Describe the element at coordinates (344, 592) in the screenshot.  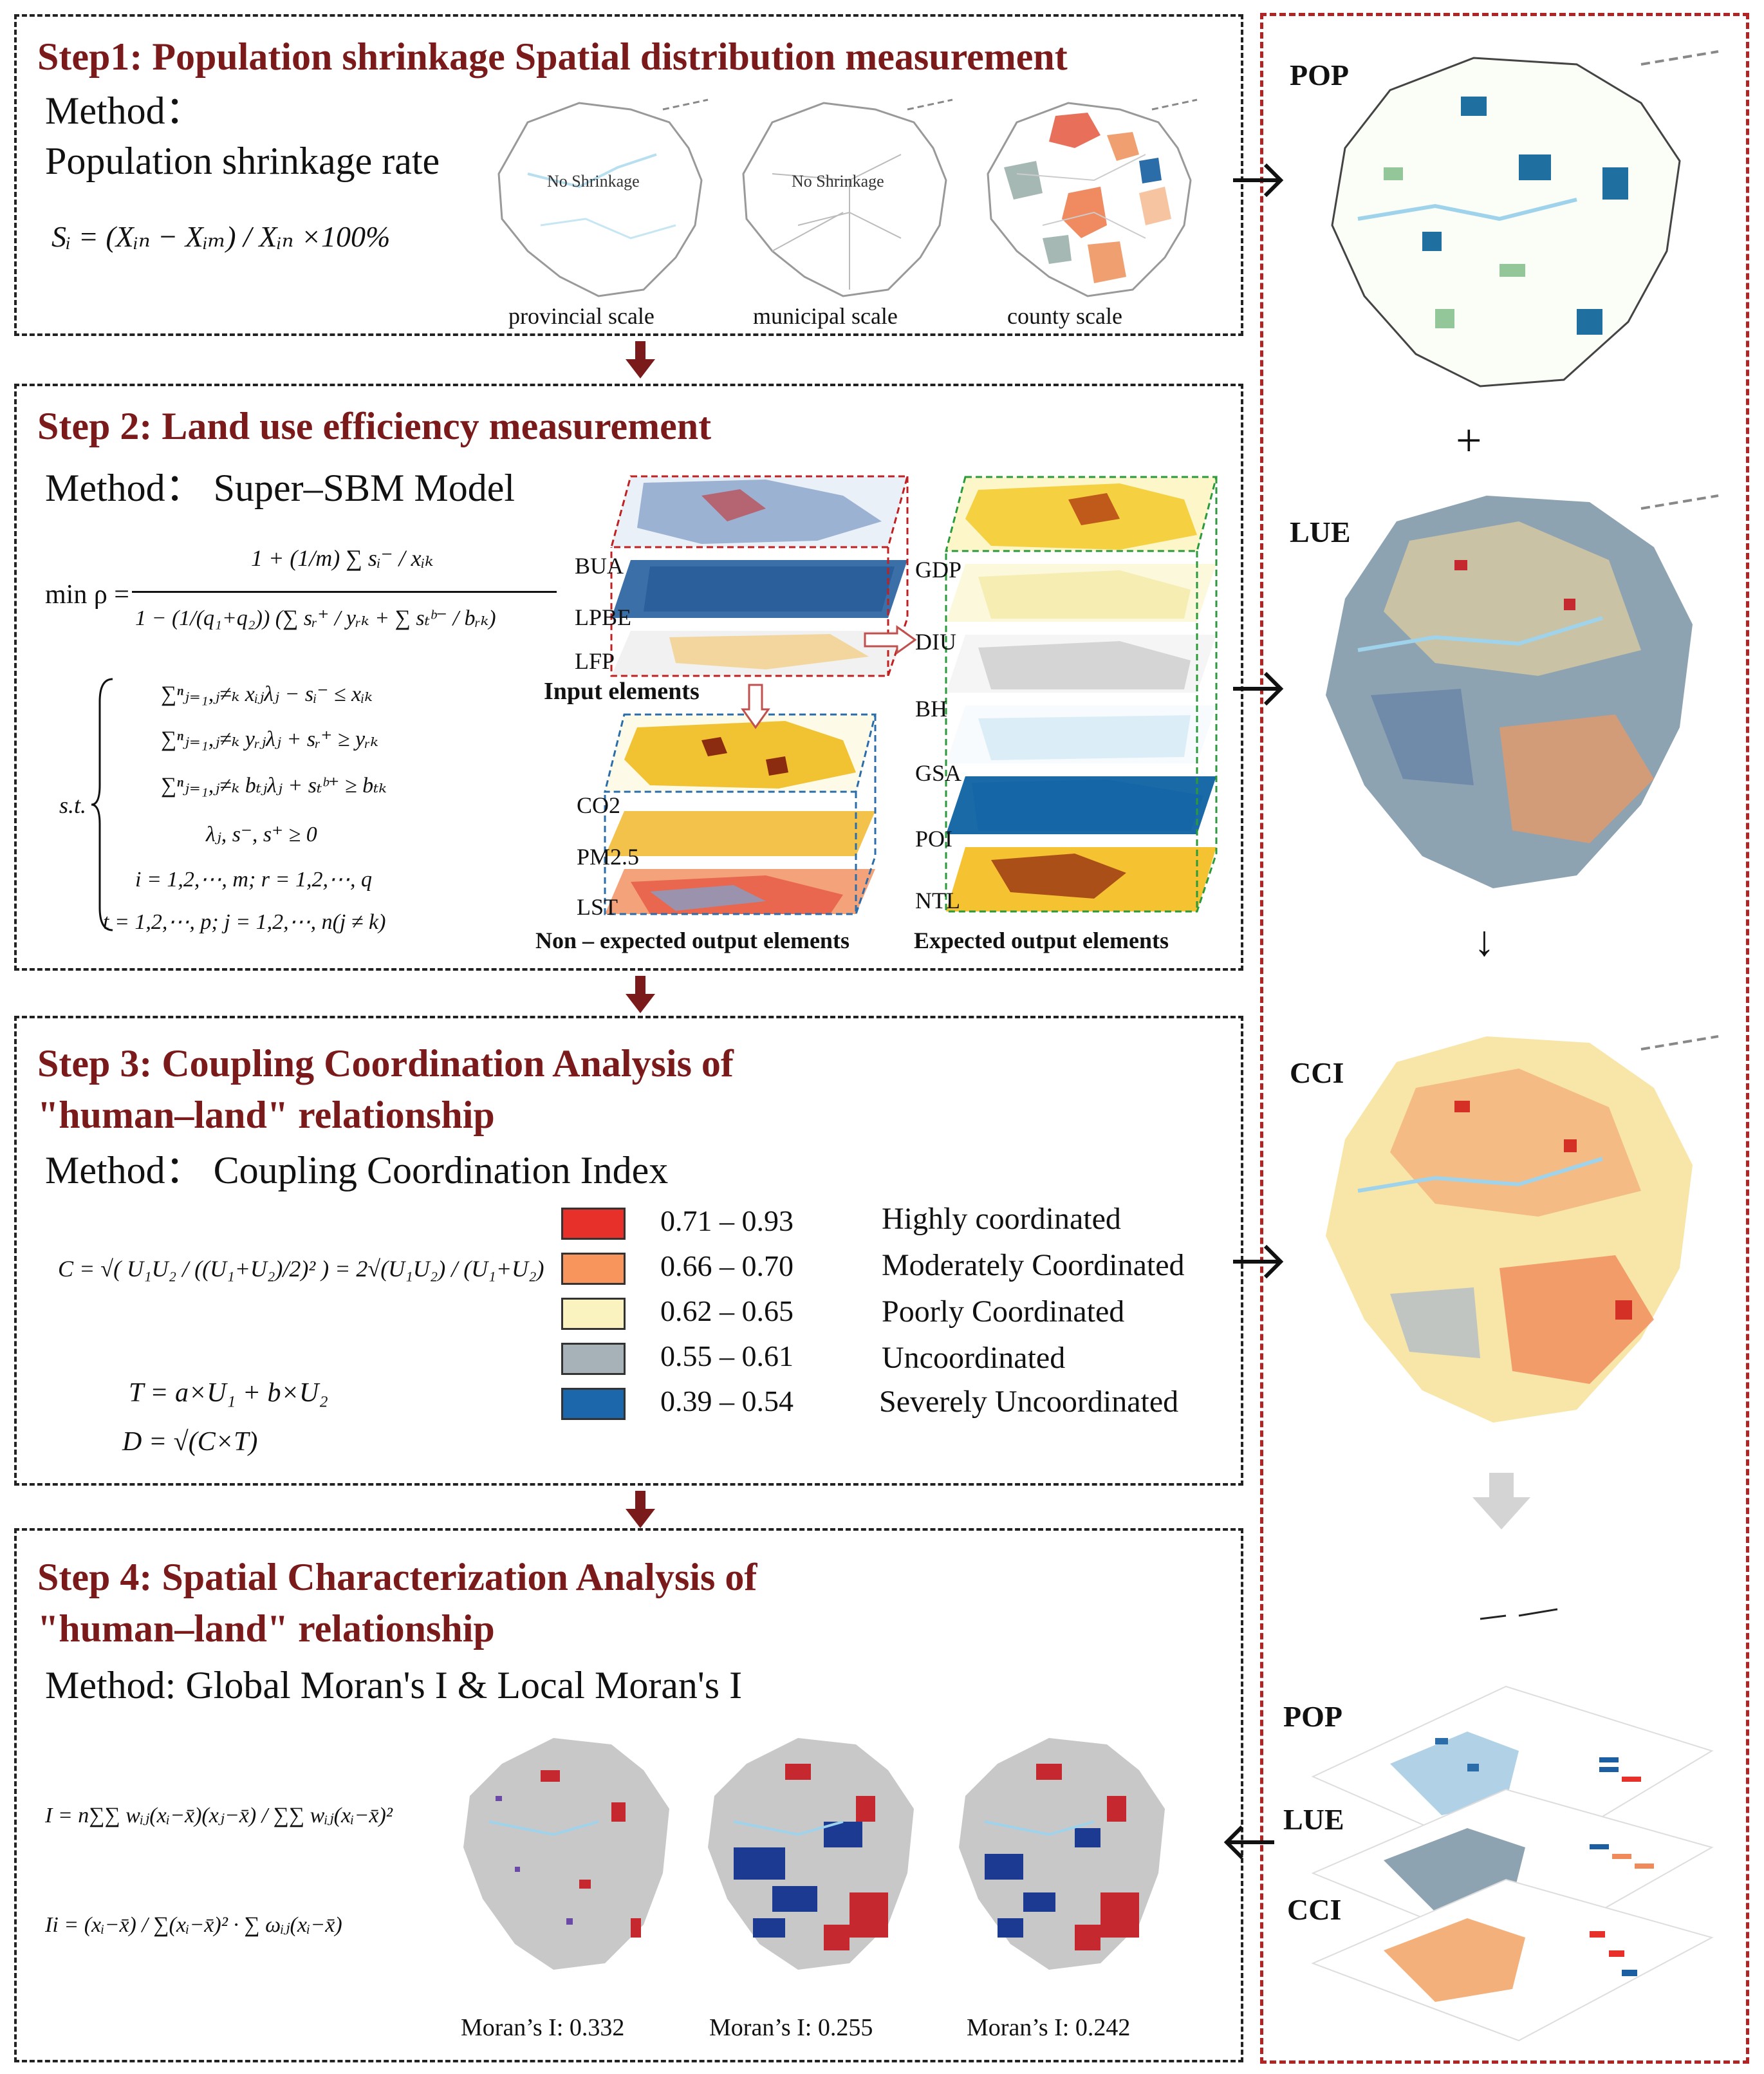
I see `step2-fraction-bar` at that location.